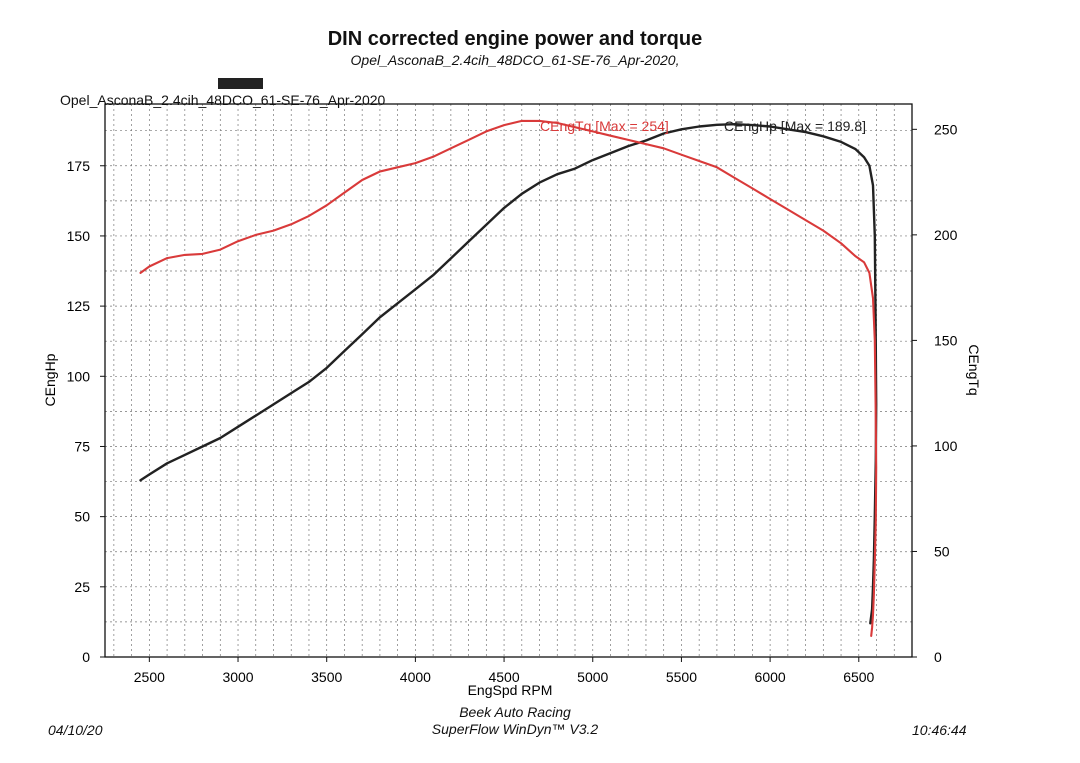 This screenshot has height=763, width=1080. What do you see at coordinates (858, 677) in the screenshot?
I see `x-tick-label: 6500` at bounding box center [858, 677].